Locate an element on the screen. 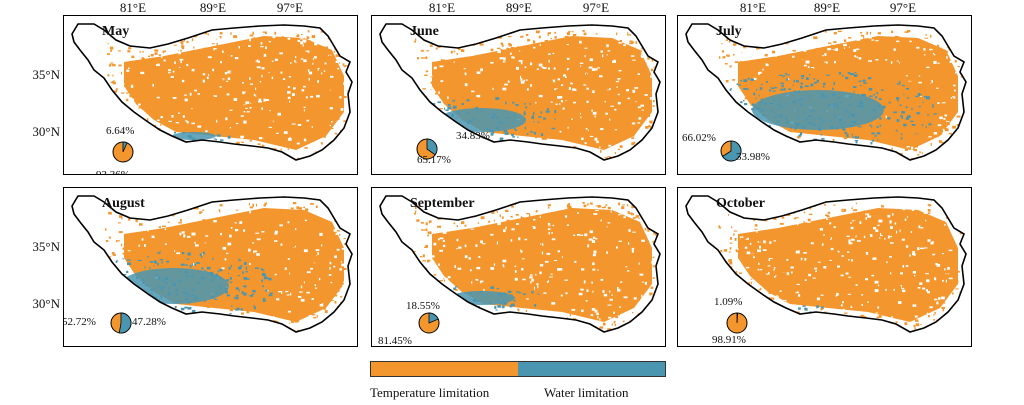 This screenshot has width=1024, height=405. legend-colorbar is located at coordinates (518, 369).